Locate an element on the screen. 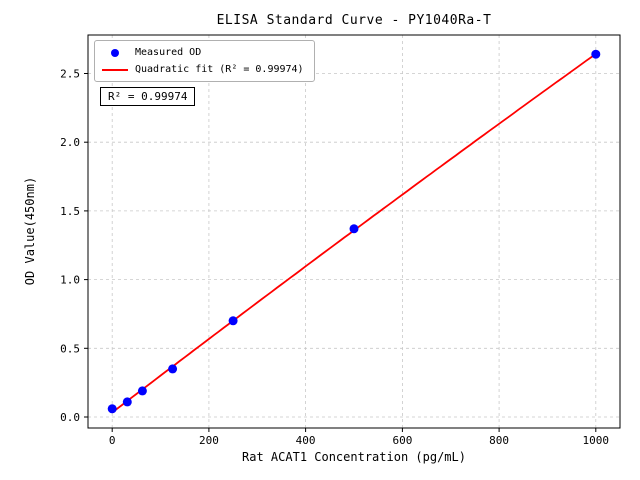  x-tick-label: 200 is located at coordinates (209, 440).